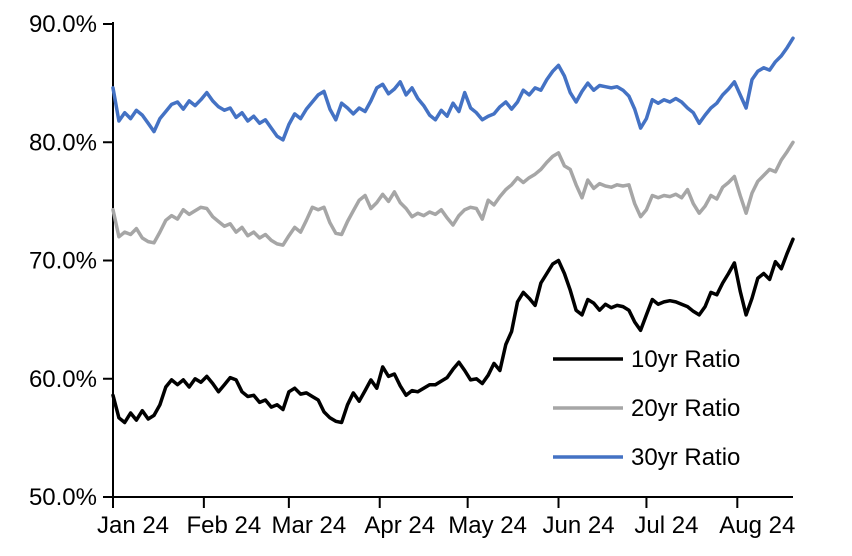 The width and height of the screenshot is (852, 556). What do you see at coordinates (666, 525) in the screenshot?
I see `x-tick-label: Jul 24` at bounding box center [666, 525].